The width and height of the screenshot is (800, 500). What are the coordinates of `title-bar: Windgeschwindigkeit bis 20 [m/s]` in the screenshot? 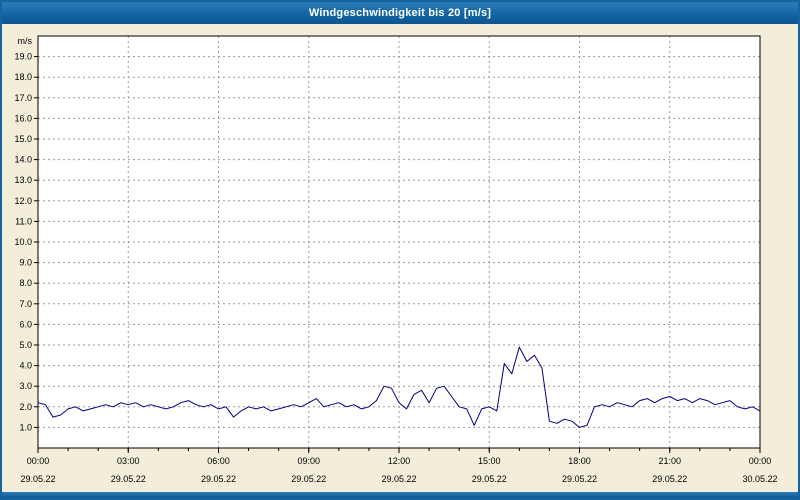 It's located at (400, 13).